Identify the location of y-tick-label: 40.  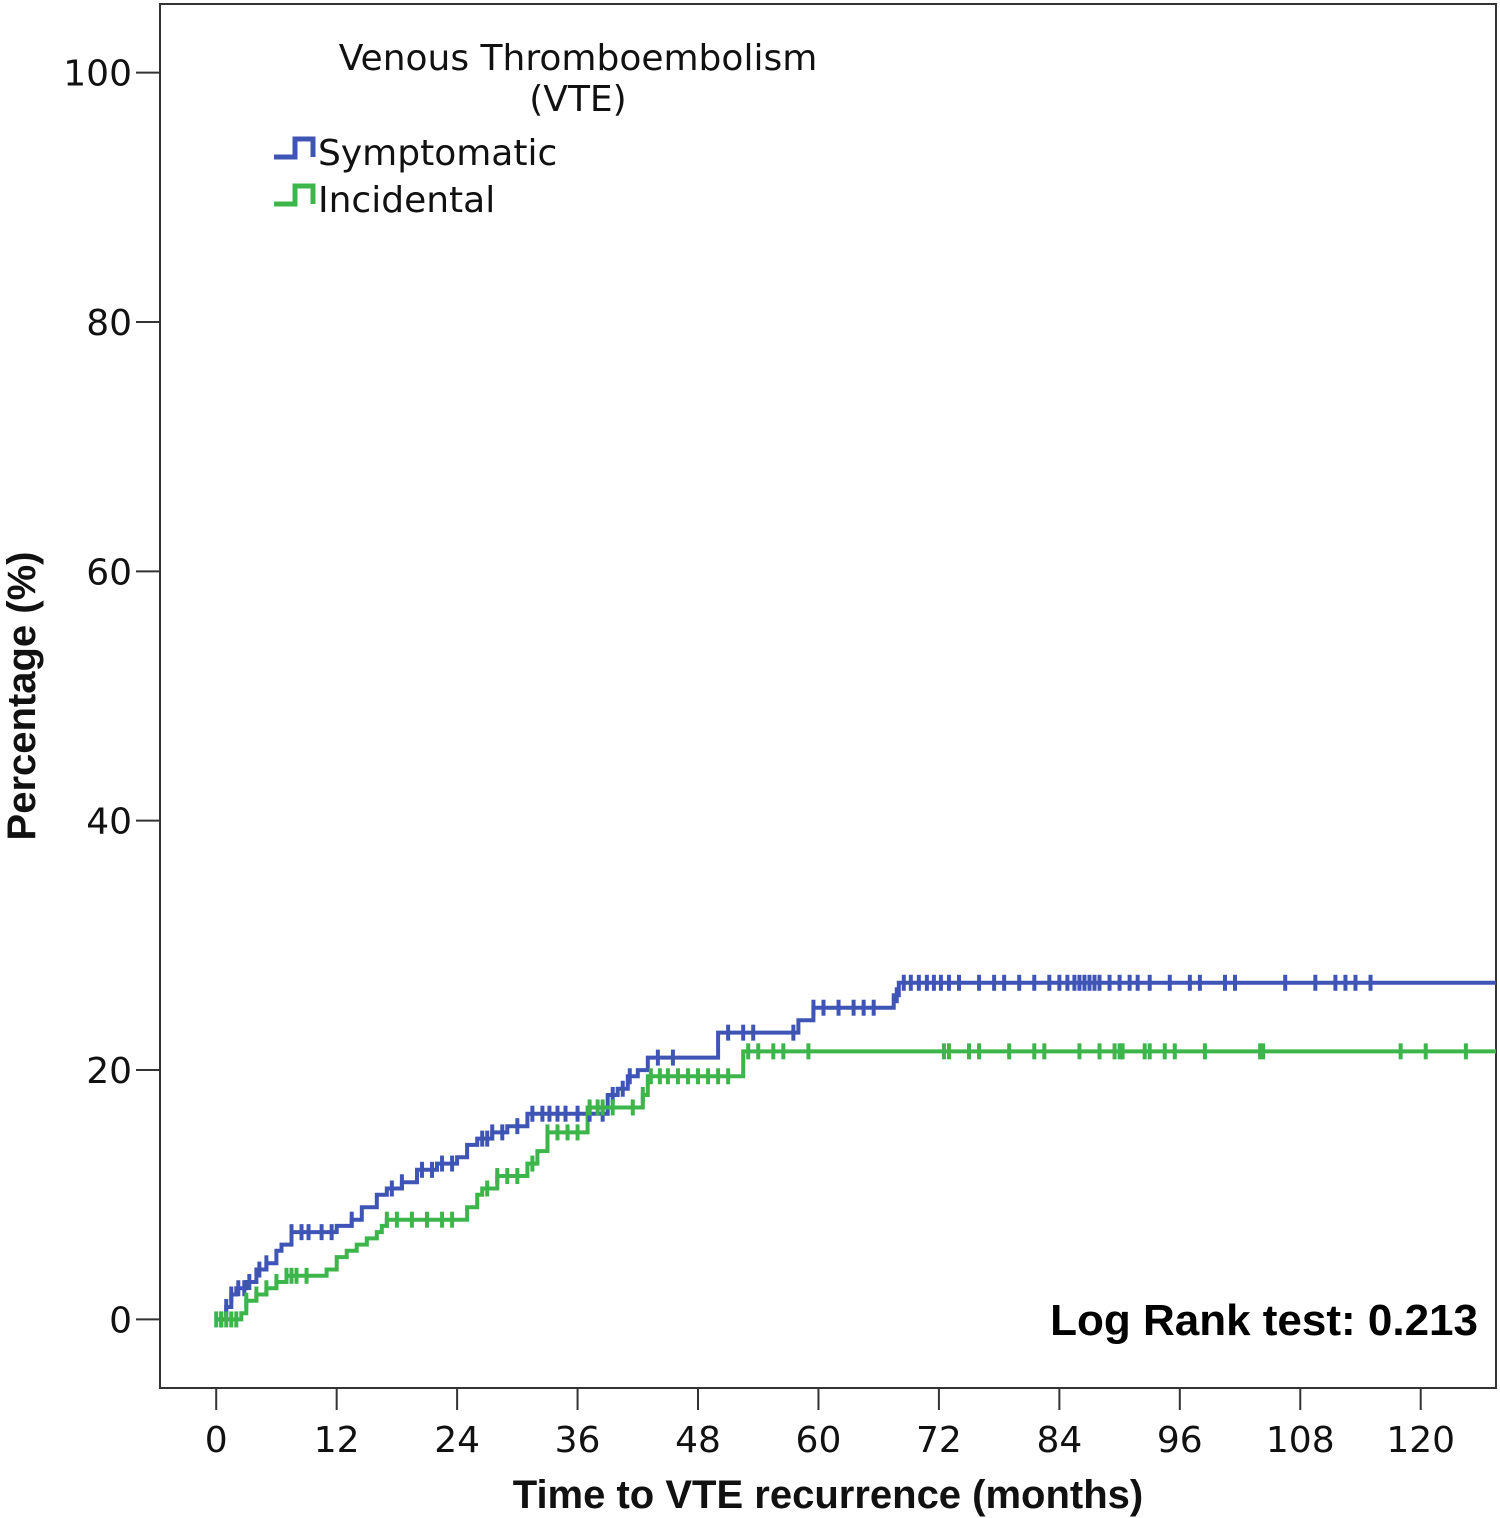
(109, 822).